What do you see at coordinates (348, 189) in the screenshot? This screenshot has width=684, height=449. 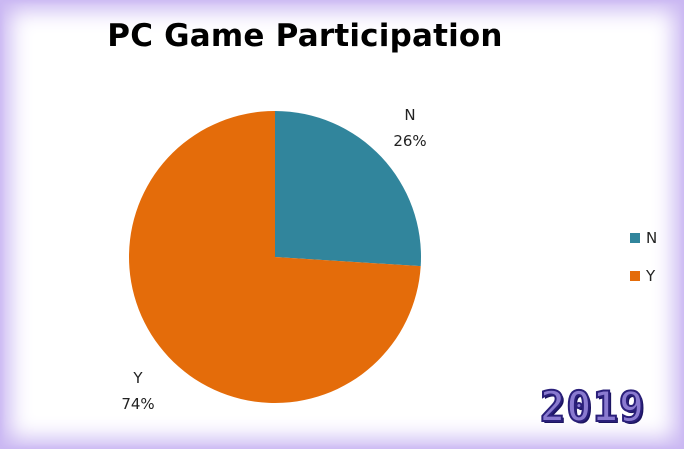 I see `pie-slice-n` at bounding box center [348, 189].